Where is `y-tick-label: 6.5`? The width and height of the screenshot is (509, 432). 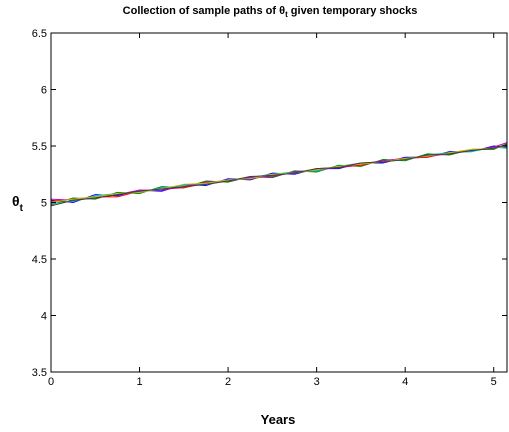 y-tick-label: 6.5 is located at coordinates (39, 34).